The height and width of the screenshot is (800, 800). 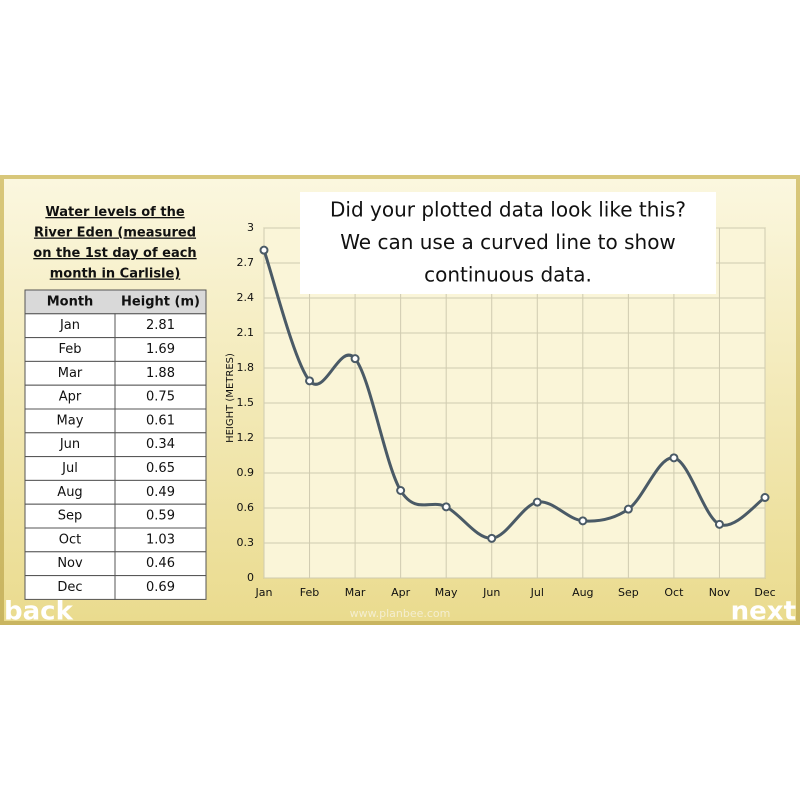 I want to click on x-tick-label: Feb, so click(x=309, y=592).